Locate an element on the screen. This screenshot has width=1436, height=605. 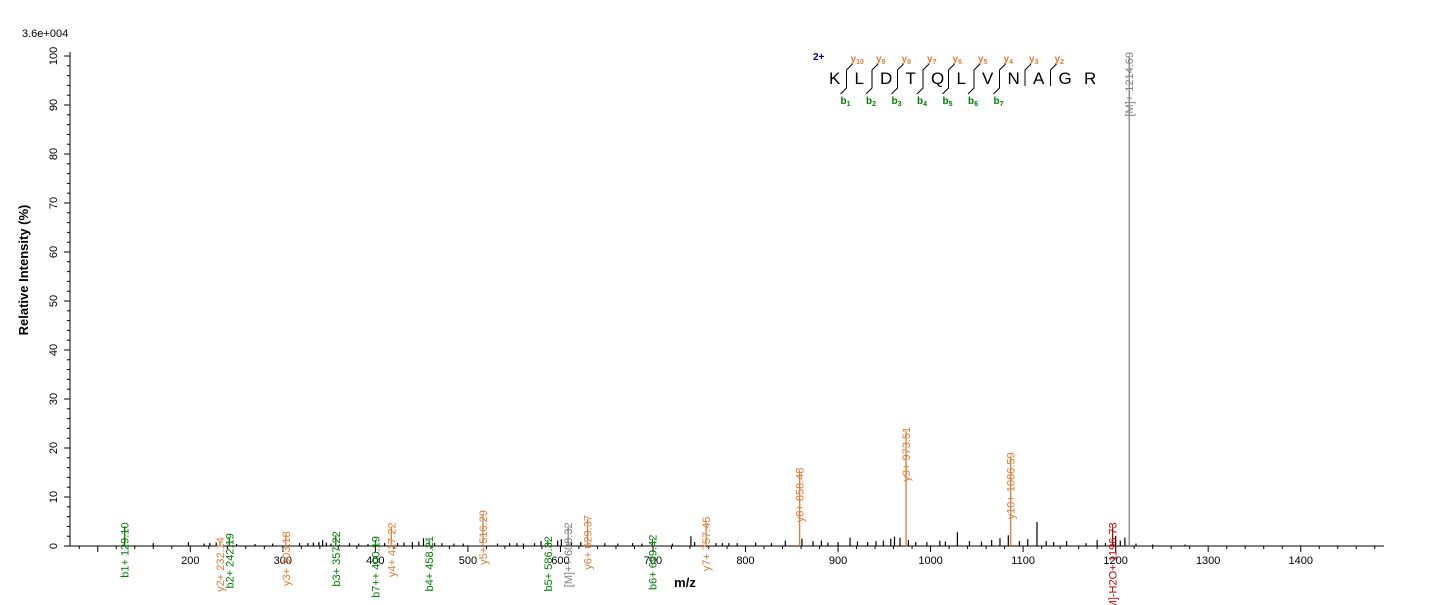
x-tick-label: 900 is located at coordinates (838, 561).